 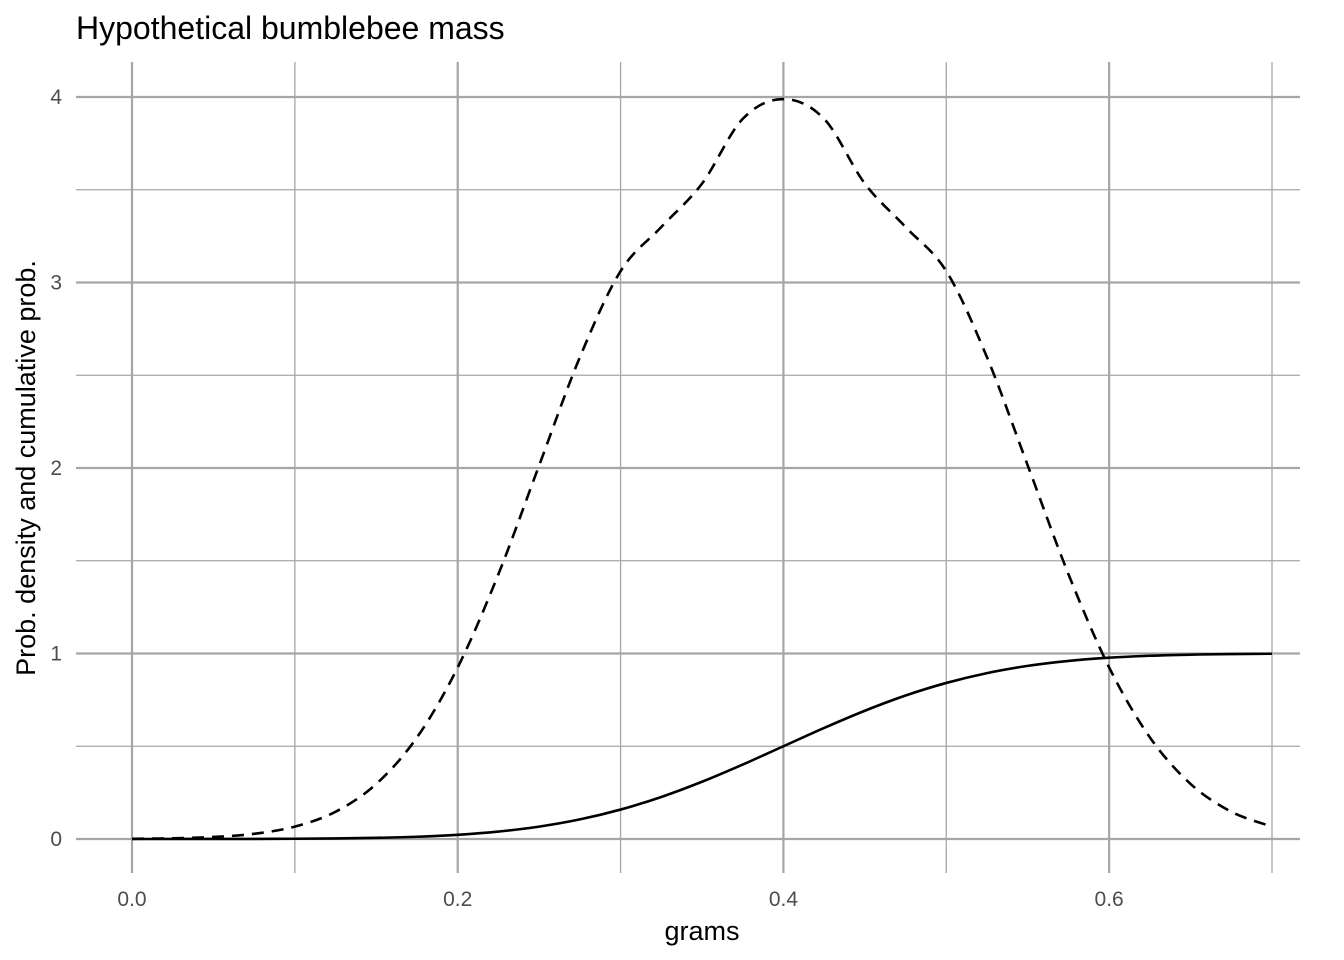 I want to click on y-tick-label: 2, so click(x=56, y=468).